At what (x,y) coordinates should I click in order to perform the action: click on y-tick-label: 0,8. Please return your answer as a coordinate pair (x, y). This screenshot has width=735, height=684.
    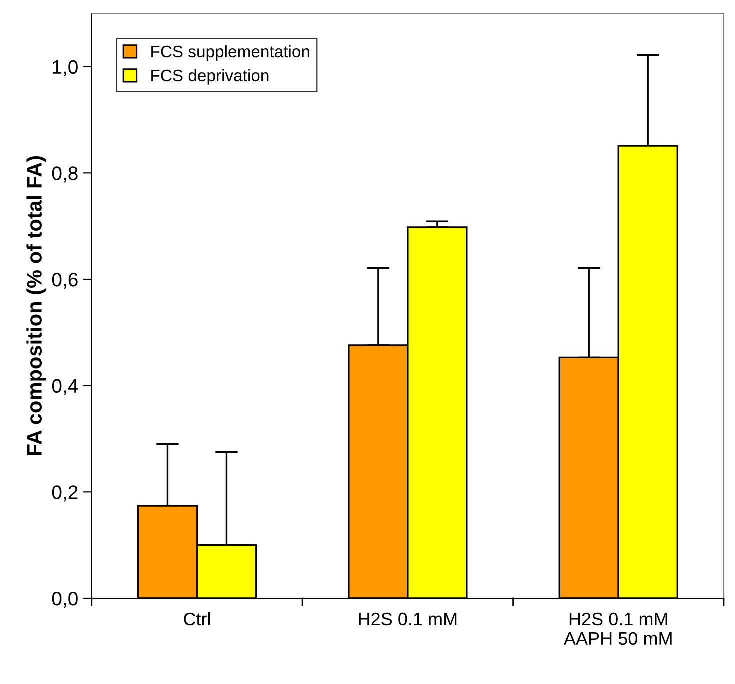
    Looking at the image, I should click on (65, 174).